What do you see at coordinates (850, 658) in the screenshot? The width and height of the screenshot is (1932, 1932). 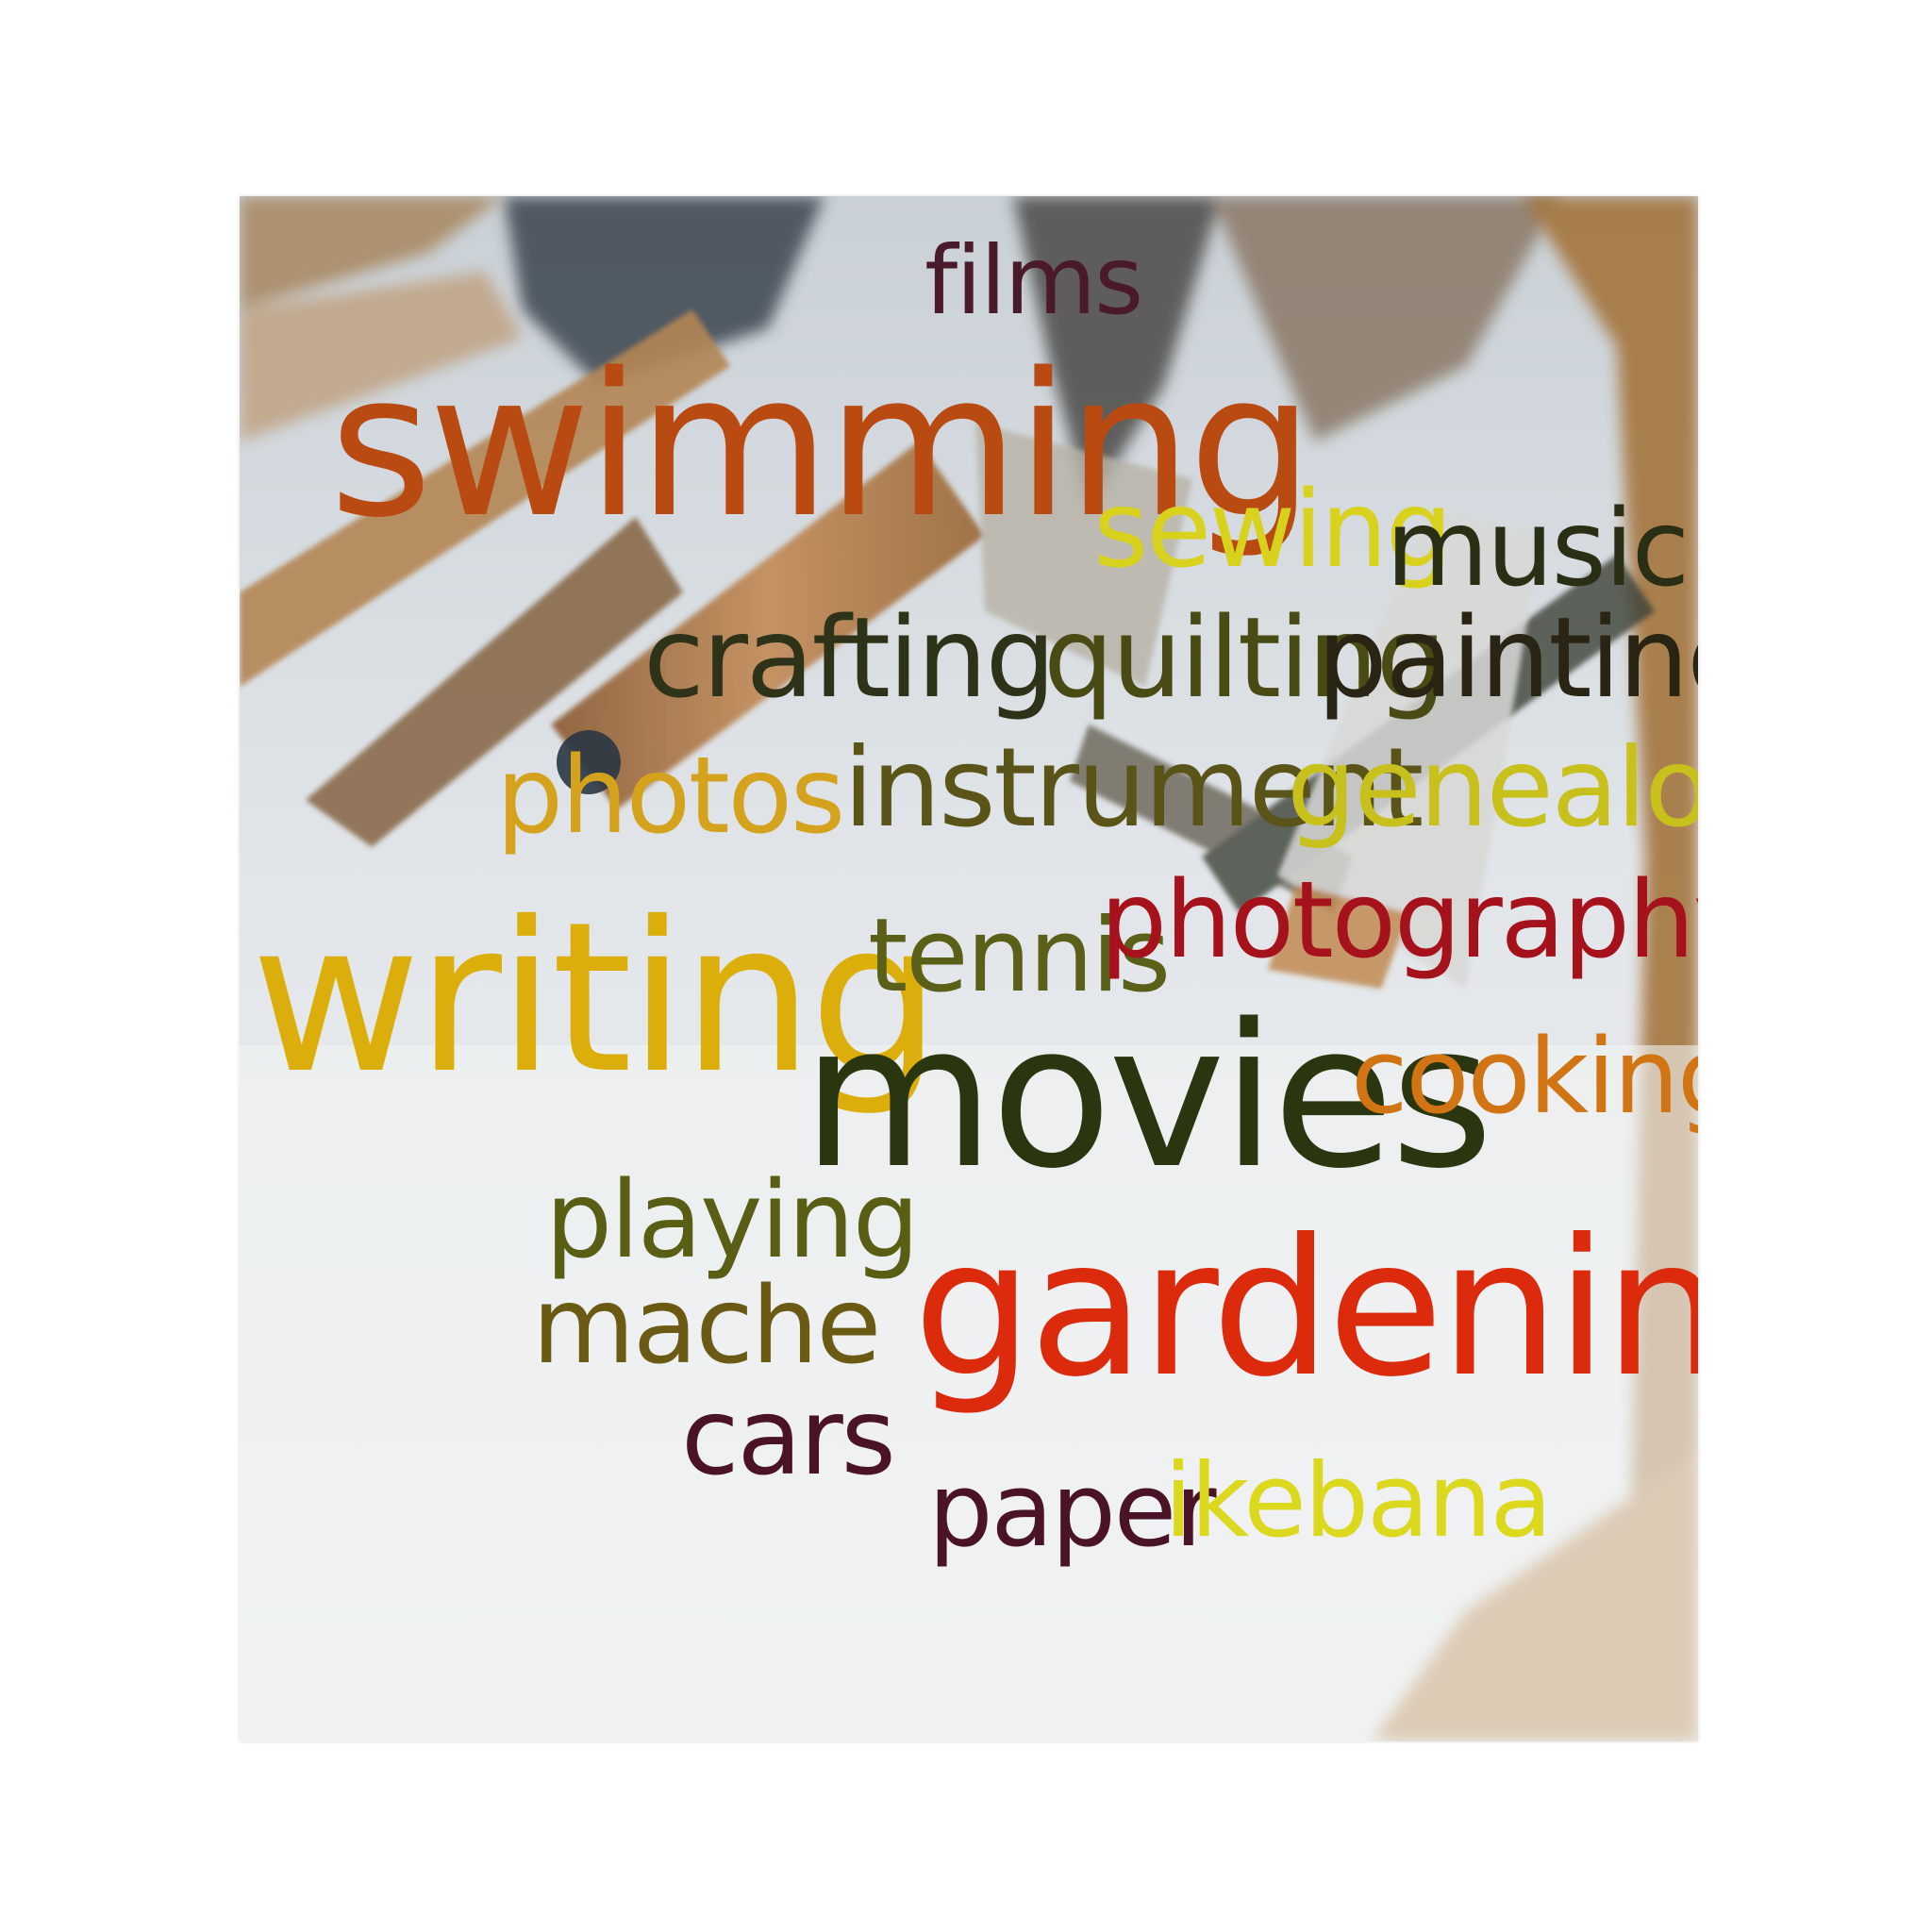 I see `word-crafting: crafting` at bounding box center [850, 658].